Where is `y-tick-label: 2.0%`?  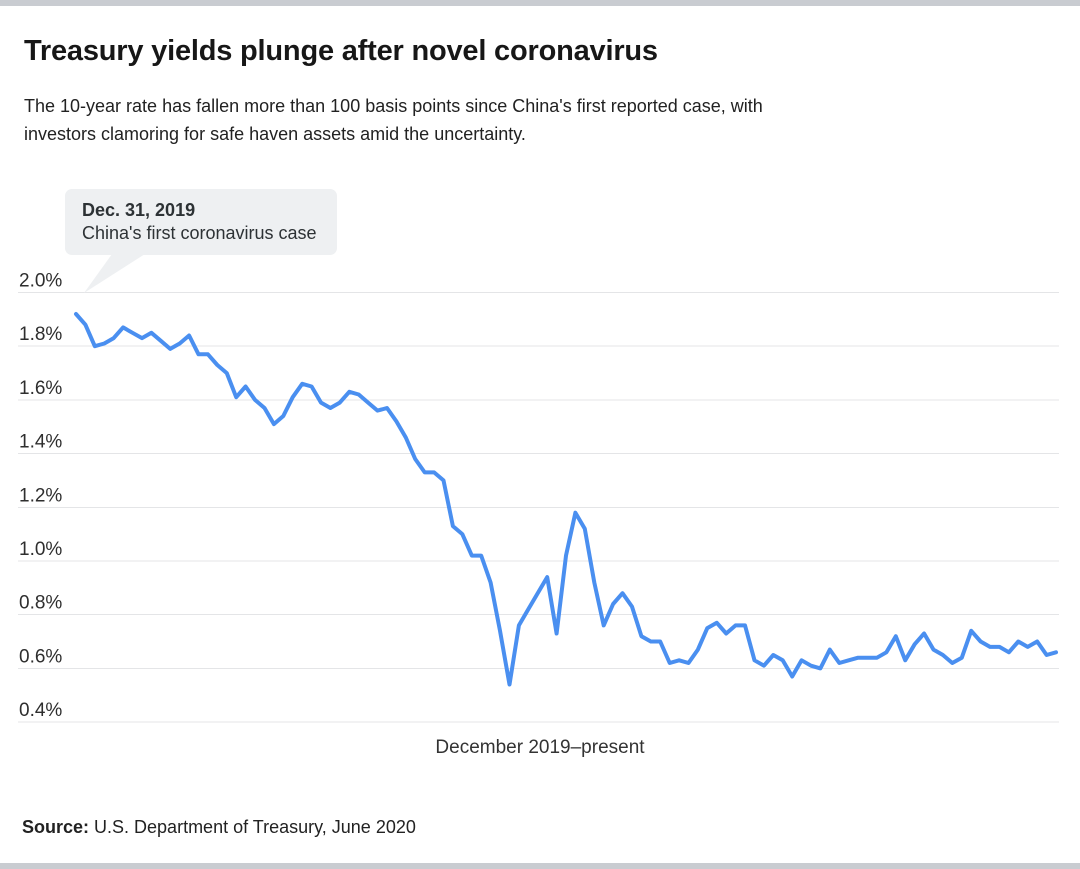
y-tick-label: 2.0% is located at coordinates (40, 281).